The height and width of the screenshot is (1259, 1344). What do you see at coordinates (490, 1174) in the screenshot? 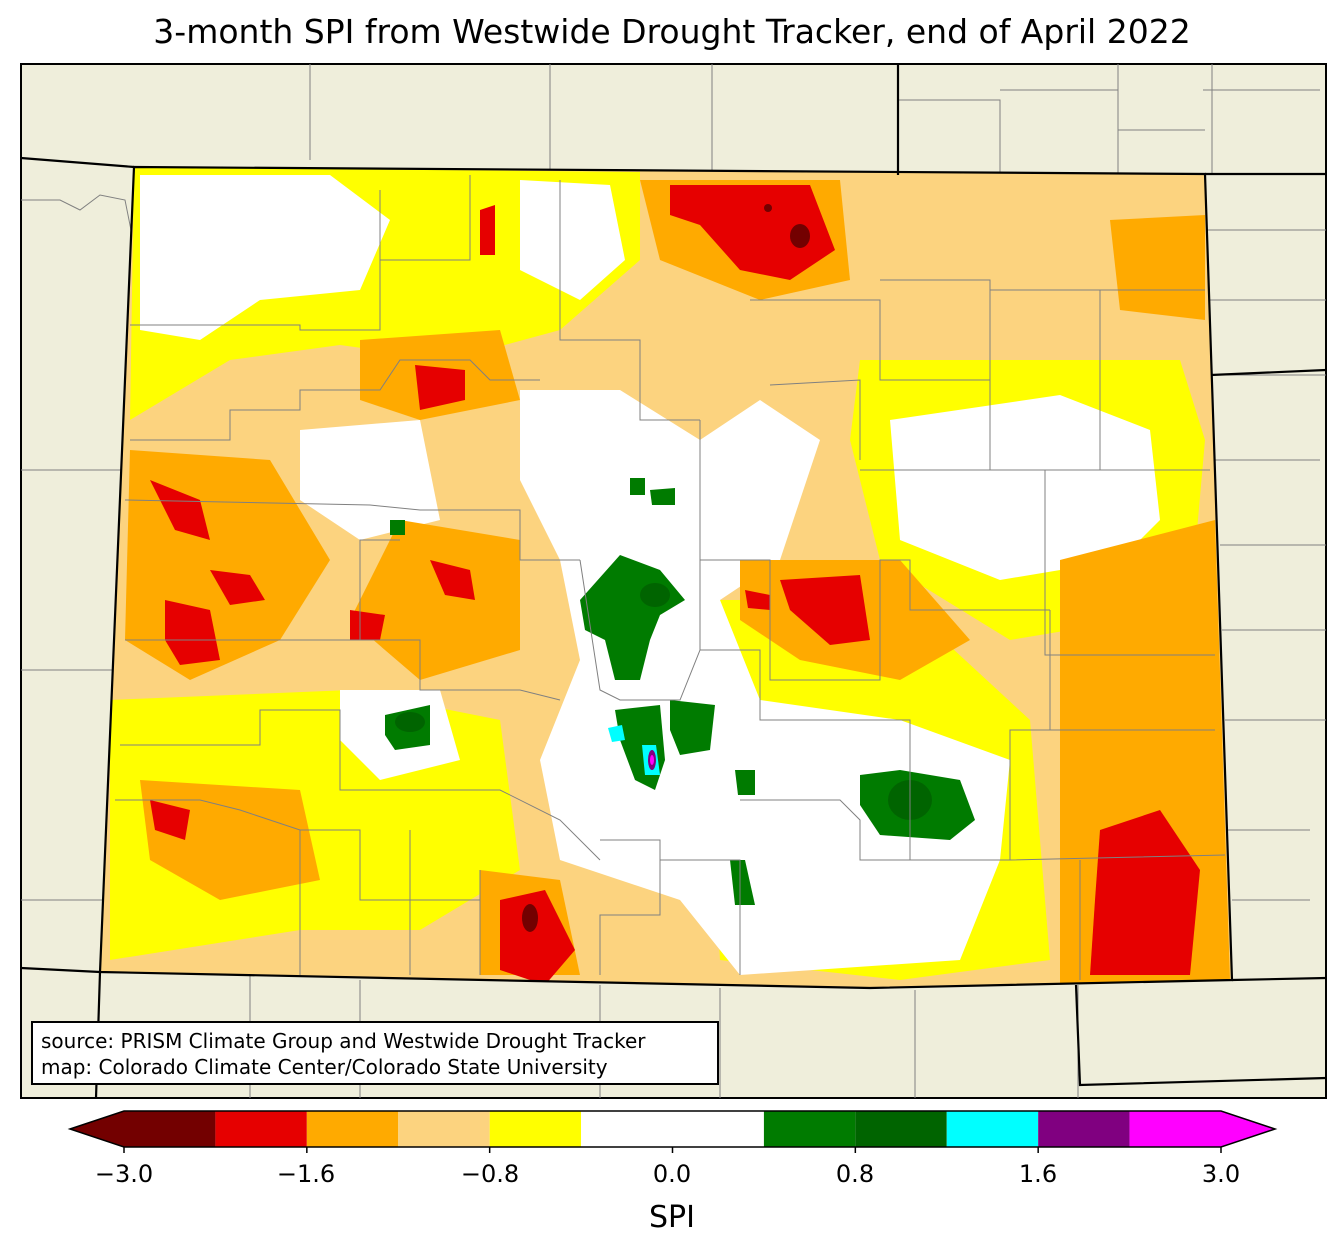
I see `colorbar-tick: −0.8` at bounding box center [490, 1174].